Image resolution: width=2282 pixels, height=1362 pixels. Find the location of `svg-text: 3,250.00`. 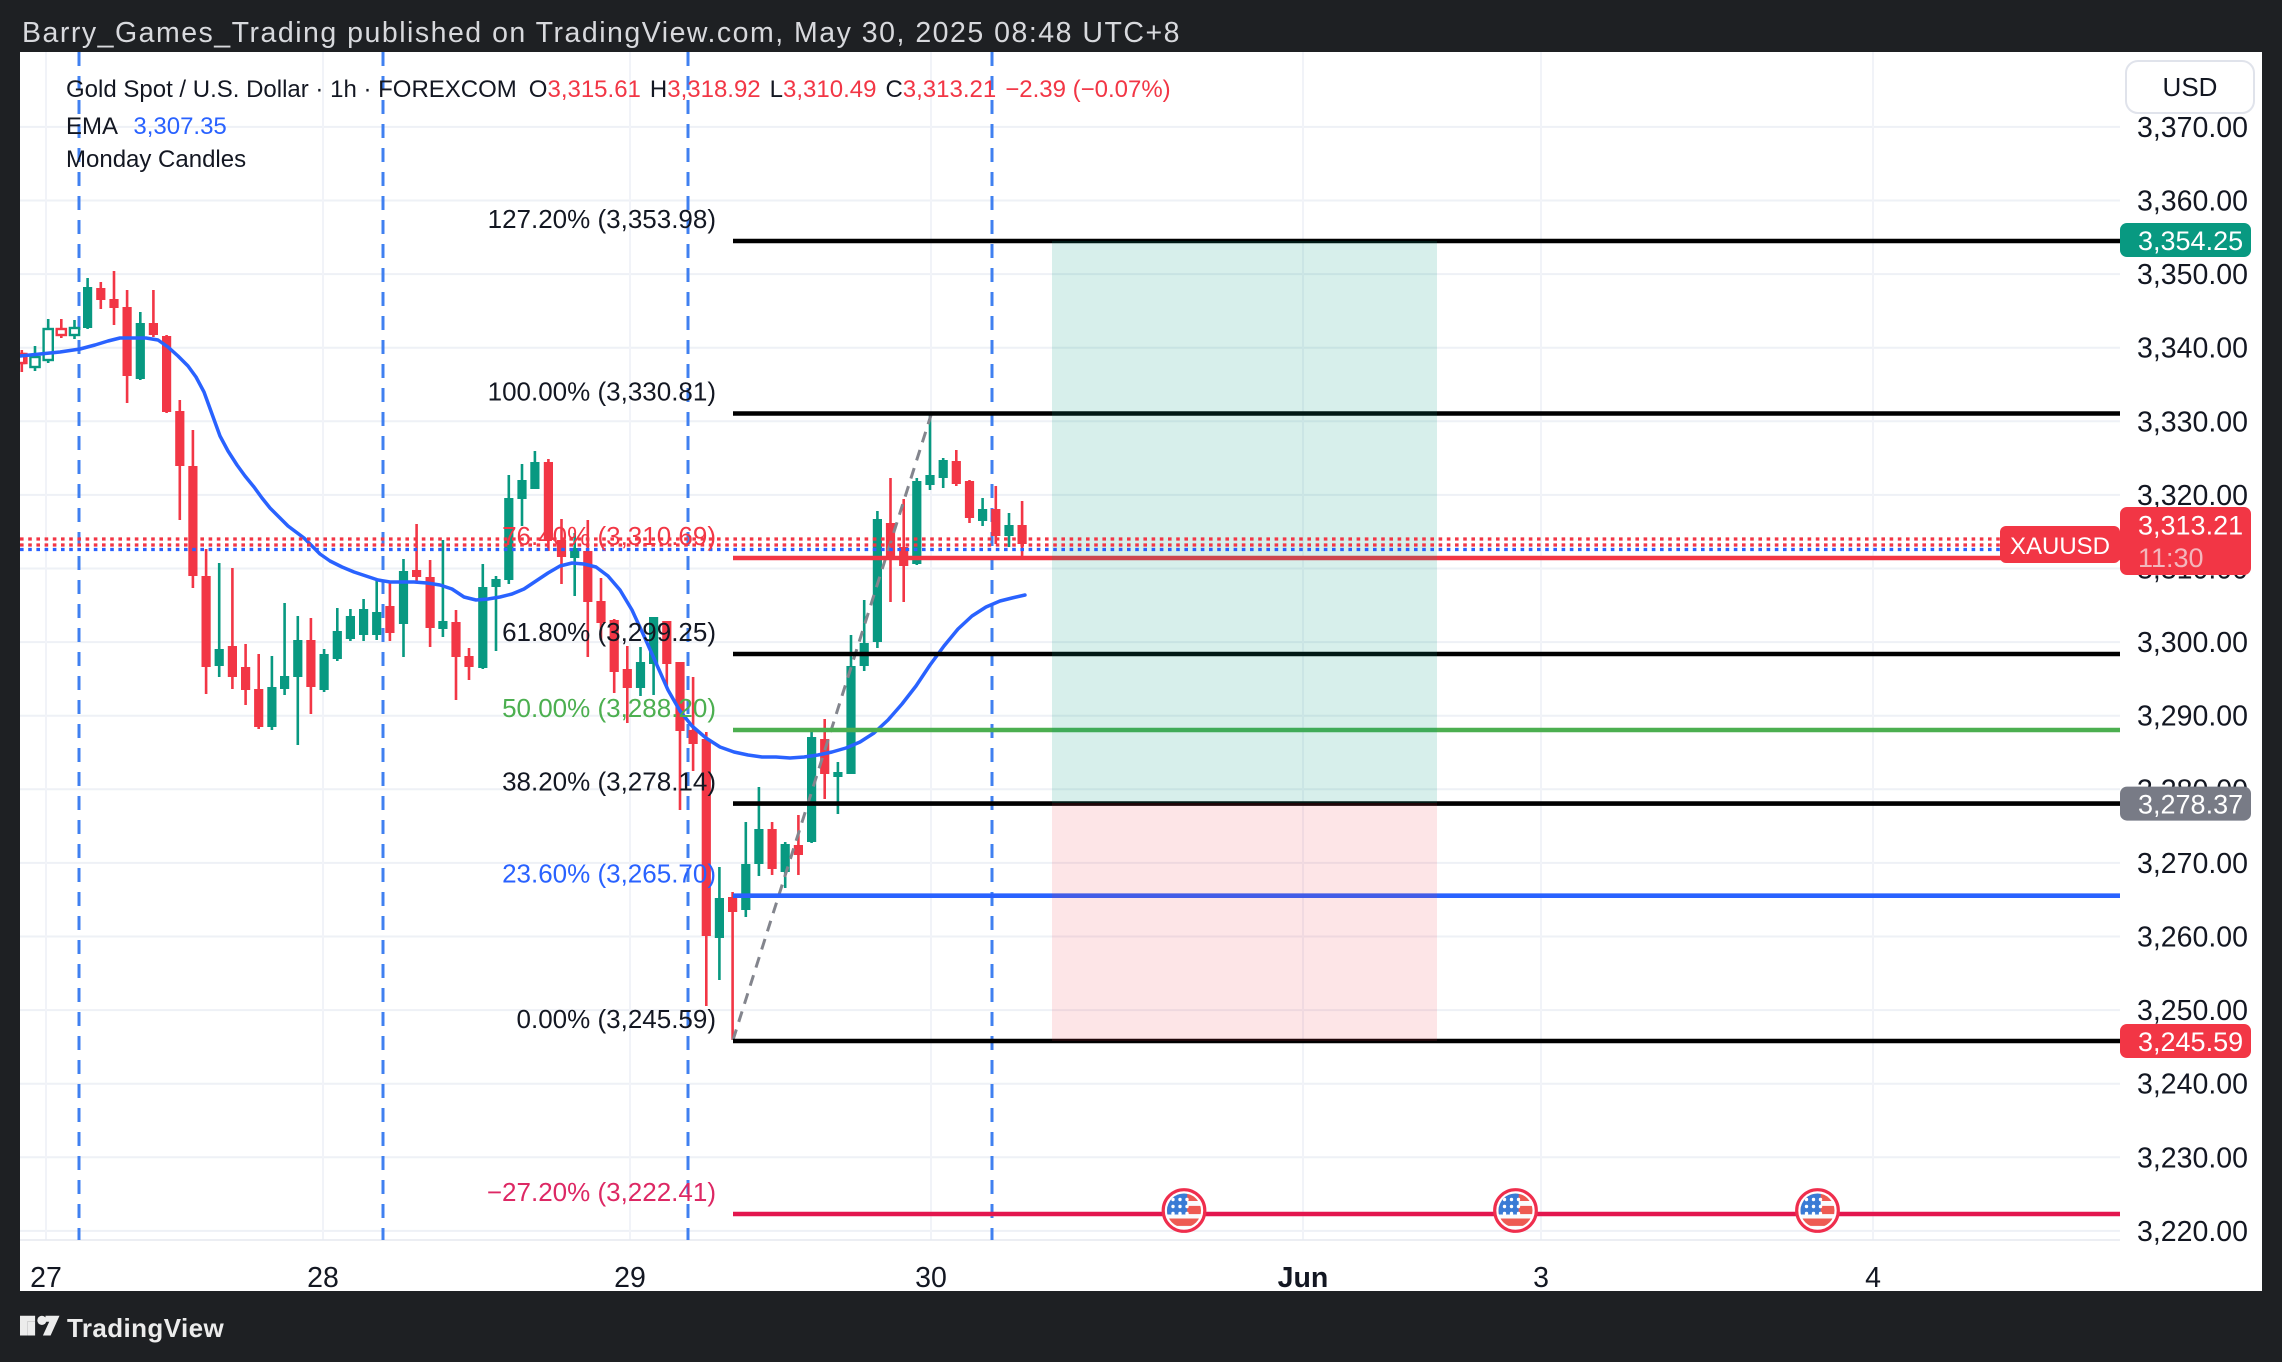

svg-text: 3,250.00 is located at coordinates (2192, 1011).